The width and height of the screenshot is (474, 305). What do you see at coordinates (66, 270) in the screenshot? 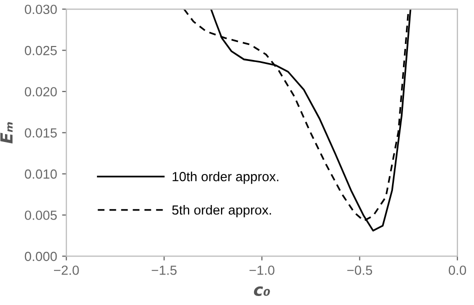
I see `x-tick-label: −2.0` at bounding box center [66, 270].